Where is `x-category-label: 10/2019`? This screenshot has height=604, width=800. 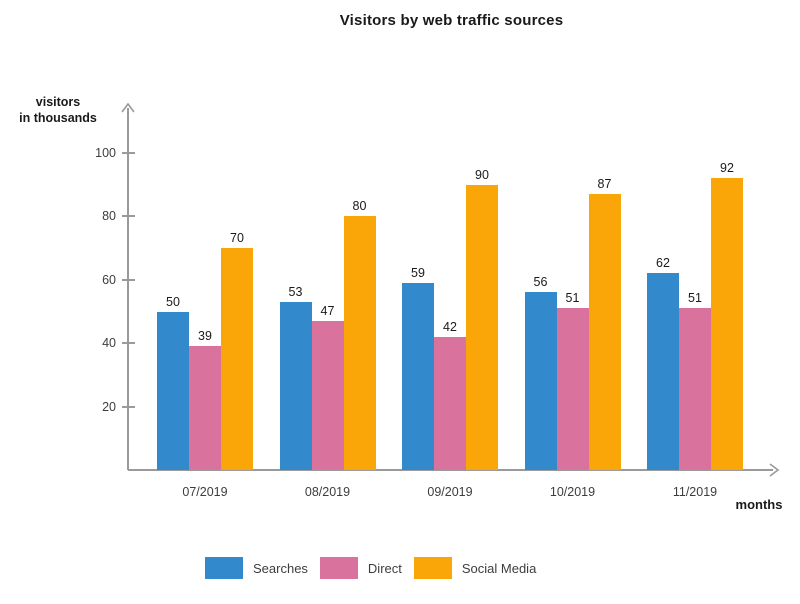 x-category-label: 10/2019 is located at coordinates (572, 492).